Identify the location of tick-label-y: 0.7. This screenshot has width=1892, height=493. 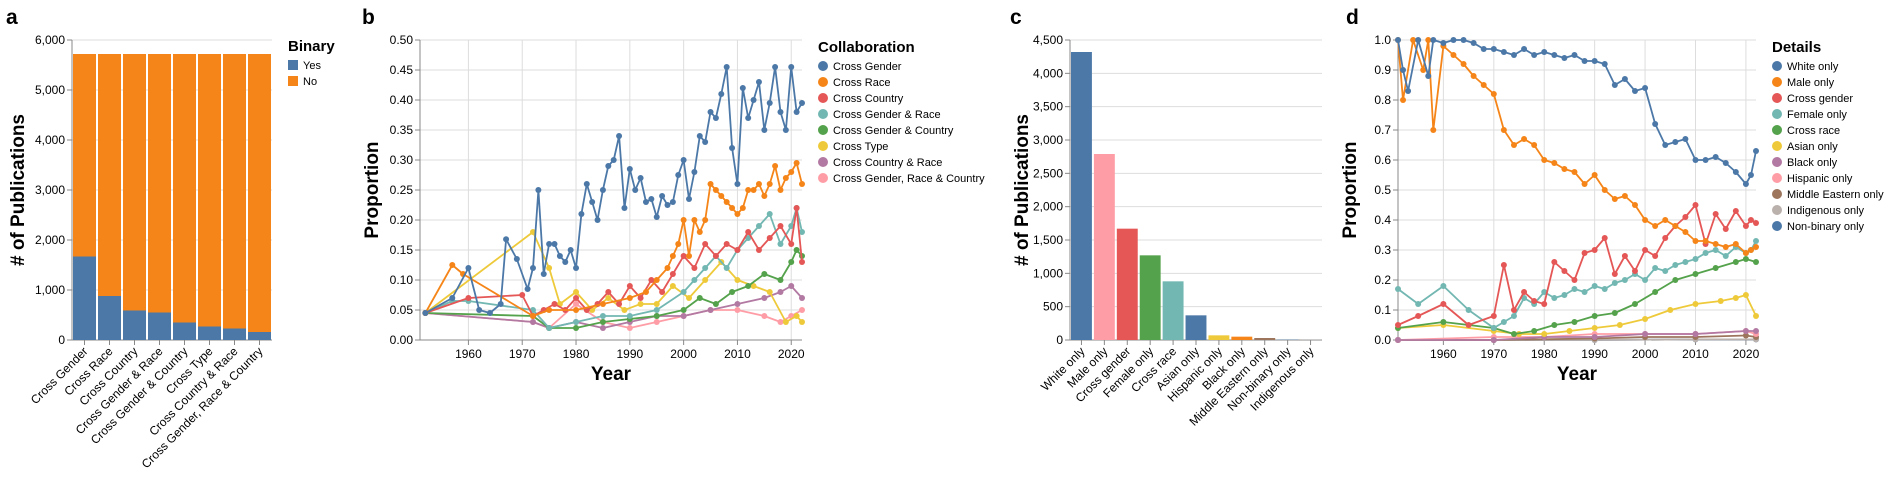
(1382, 130).